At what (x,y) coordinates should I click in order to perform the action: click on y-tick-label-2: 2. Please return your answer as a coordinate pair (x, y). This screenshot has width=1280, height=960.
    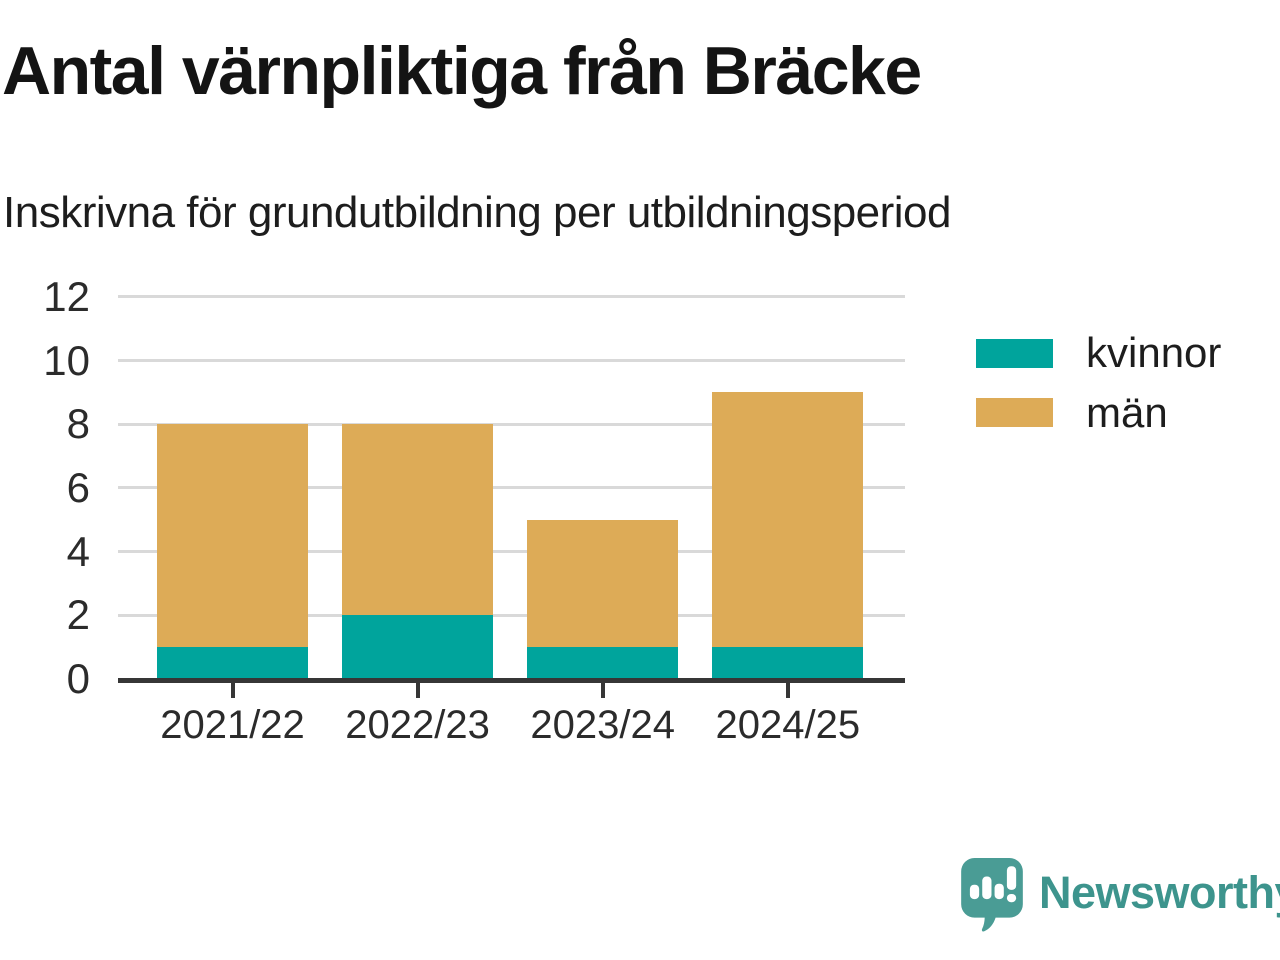
    Looking at the image, I should click on (78, 615).